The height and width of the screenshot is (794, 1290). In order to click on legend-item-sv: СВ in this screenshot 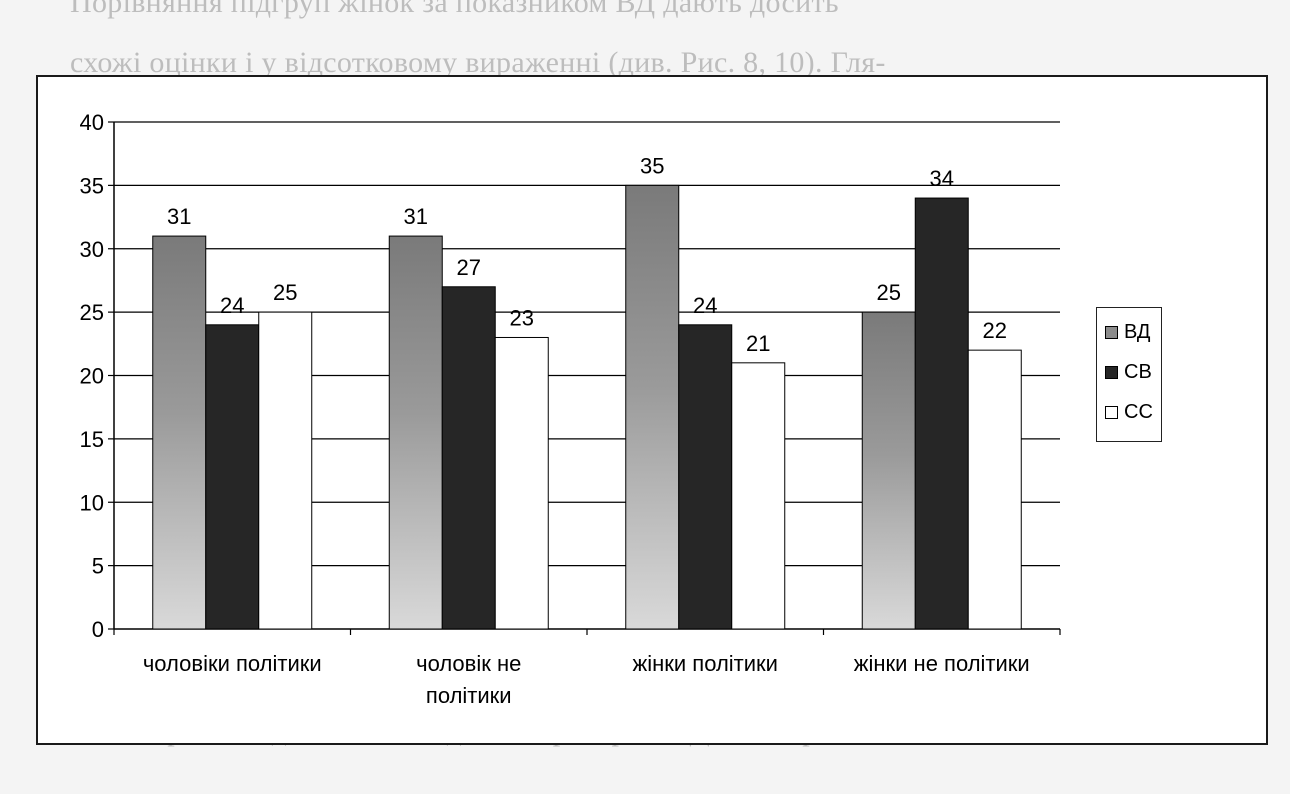, I will do `click(1128, 372)`.